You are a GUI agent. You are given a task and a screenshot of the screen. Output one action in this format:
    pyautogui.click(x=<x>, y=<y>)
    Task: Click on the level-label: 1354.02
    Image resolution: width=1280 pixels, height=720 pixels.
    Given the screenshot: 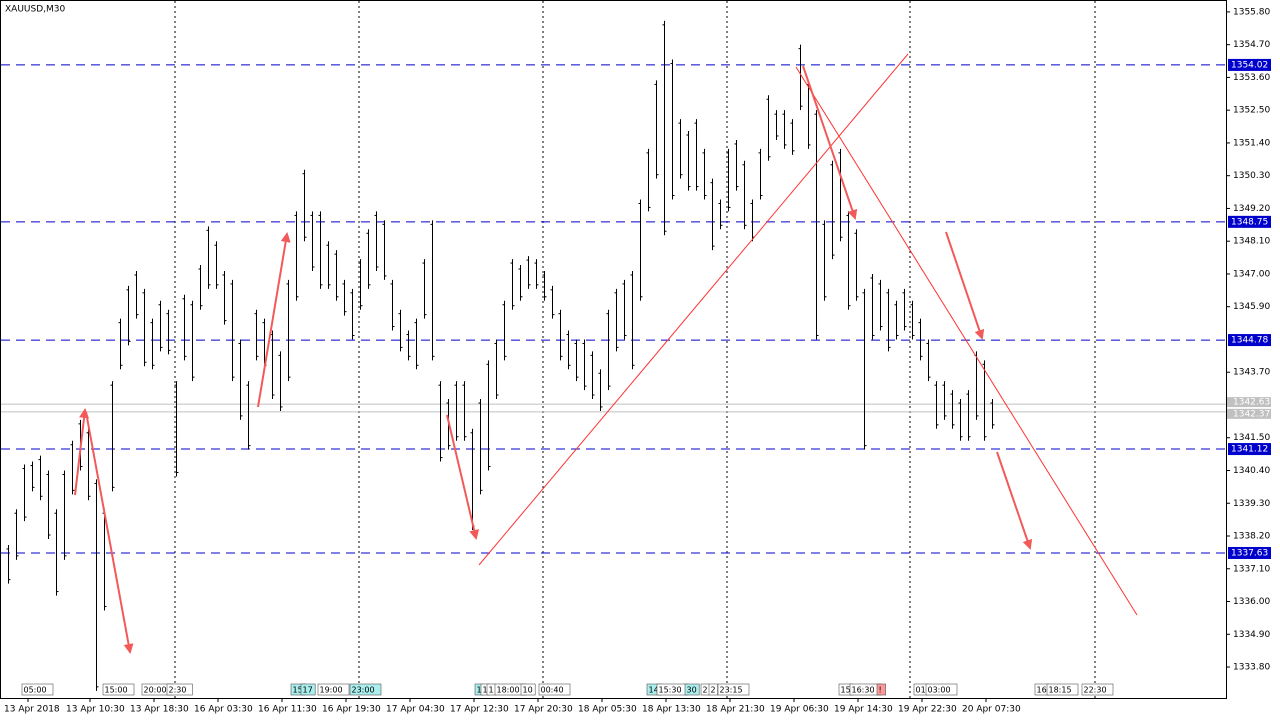 What is the action you would take?
    pyautogui.click(x=1249, y=65)
    